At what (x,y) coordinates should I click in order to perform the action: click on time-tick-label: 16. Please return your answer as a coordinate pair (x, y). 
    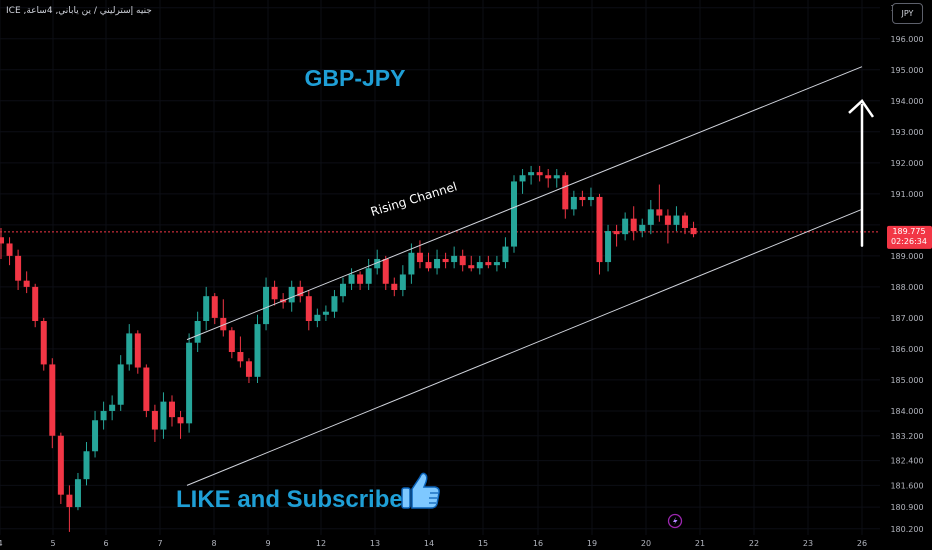
    Looking at the image, I should click on (538, 543).